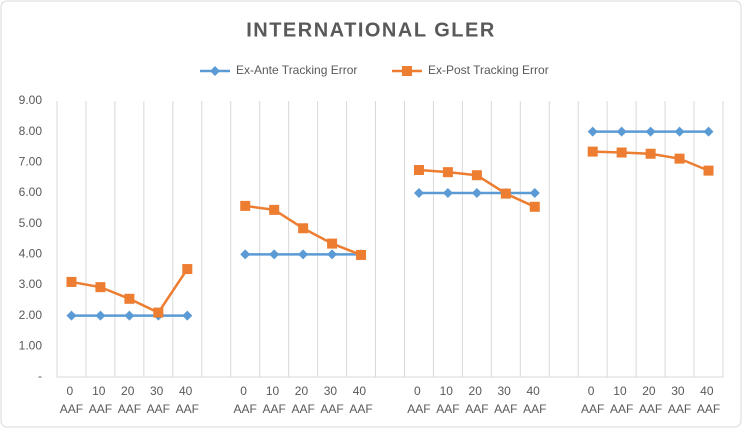 The width and height of the screenshot is (743, 429). I want to click on y-tick-label: -, so click(40, 376).